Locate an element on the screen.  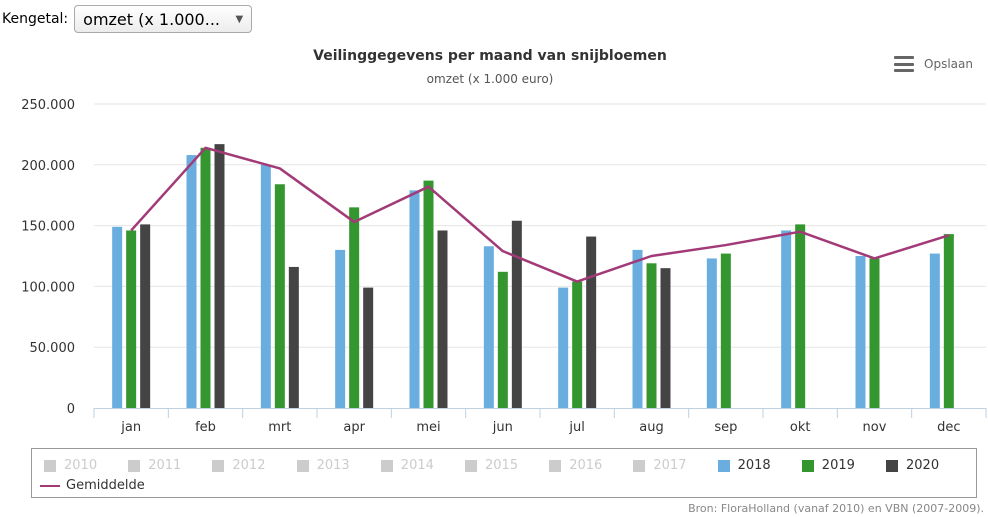
legend-line-symbol is located at coordinates (50, 485).